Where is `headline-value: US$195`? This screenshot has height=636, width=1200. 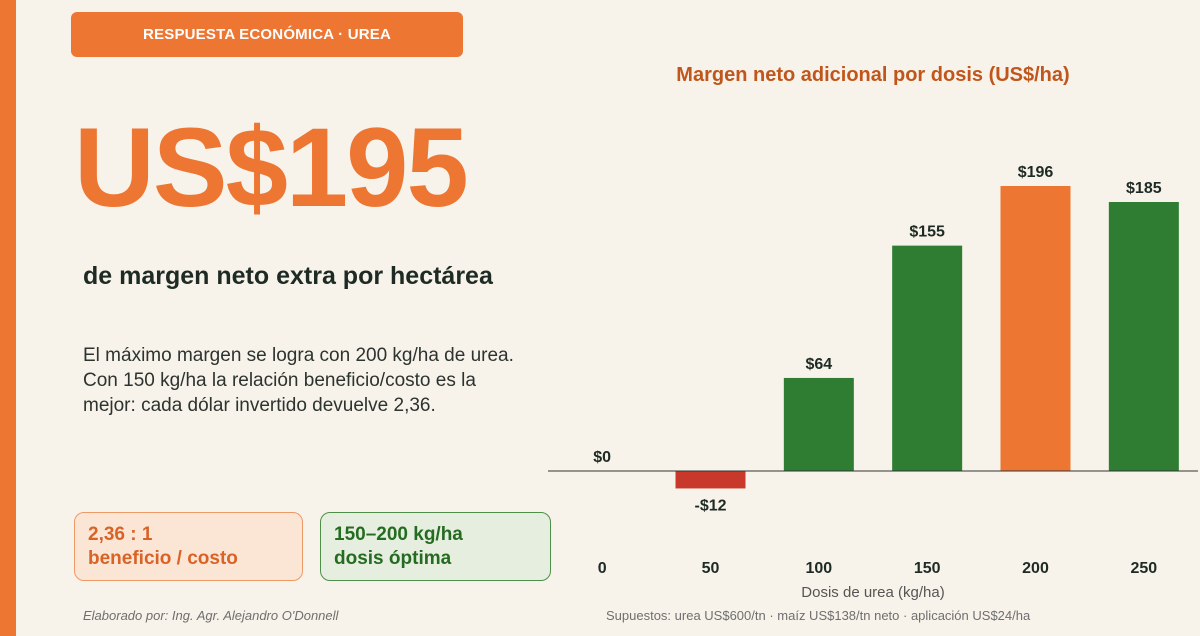
headline-value: US$195 is located at coordinates (271, 167).